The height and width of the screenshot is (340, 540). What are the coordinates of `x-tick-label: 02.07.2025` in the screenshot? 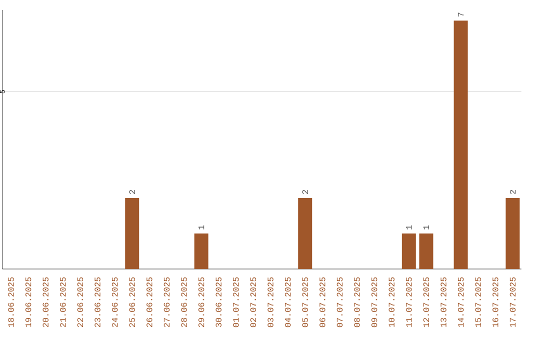 It's located at (253, 302).